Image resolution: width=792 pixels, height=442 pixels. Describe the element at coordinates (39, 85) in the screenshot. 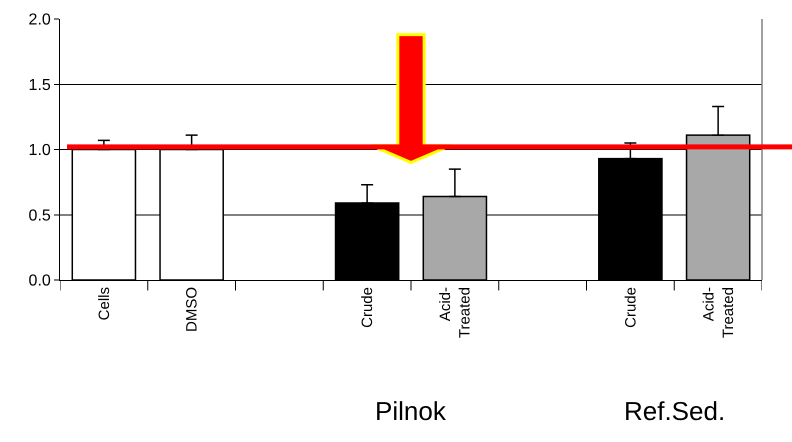

I see `y-tick-label: 1.5` at that location.